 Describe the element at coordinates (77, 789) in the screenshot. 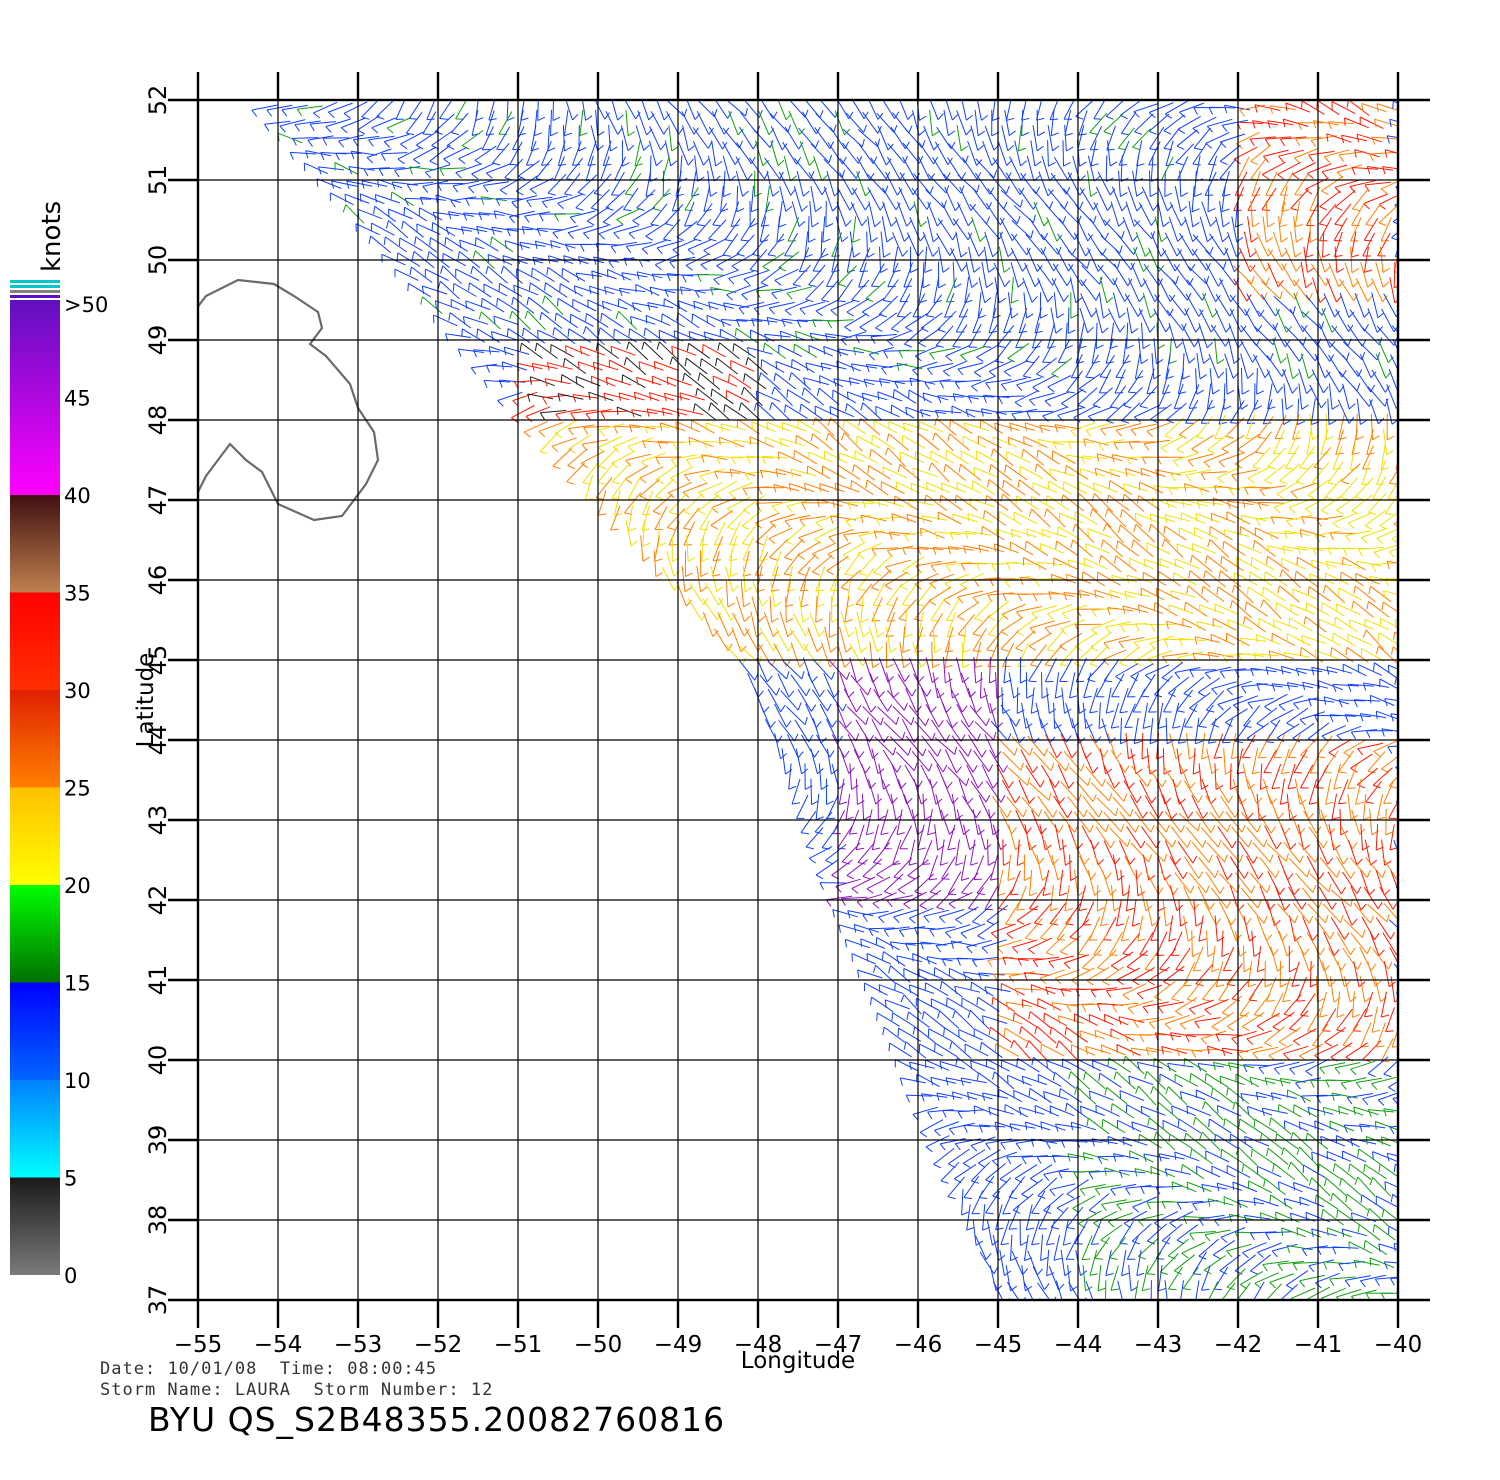

I see `colorbar-label: 25` at that location.